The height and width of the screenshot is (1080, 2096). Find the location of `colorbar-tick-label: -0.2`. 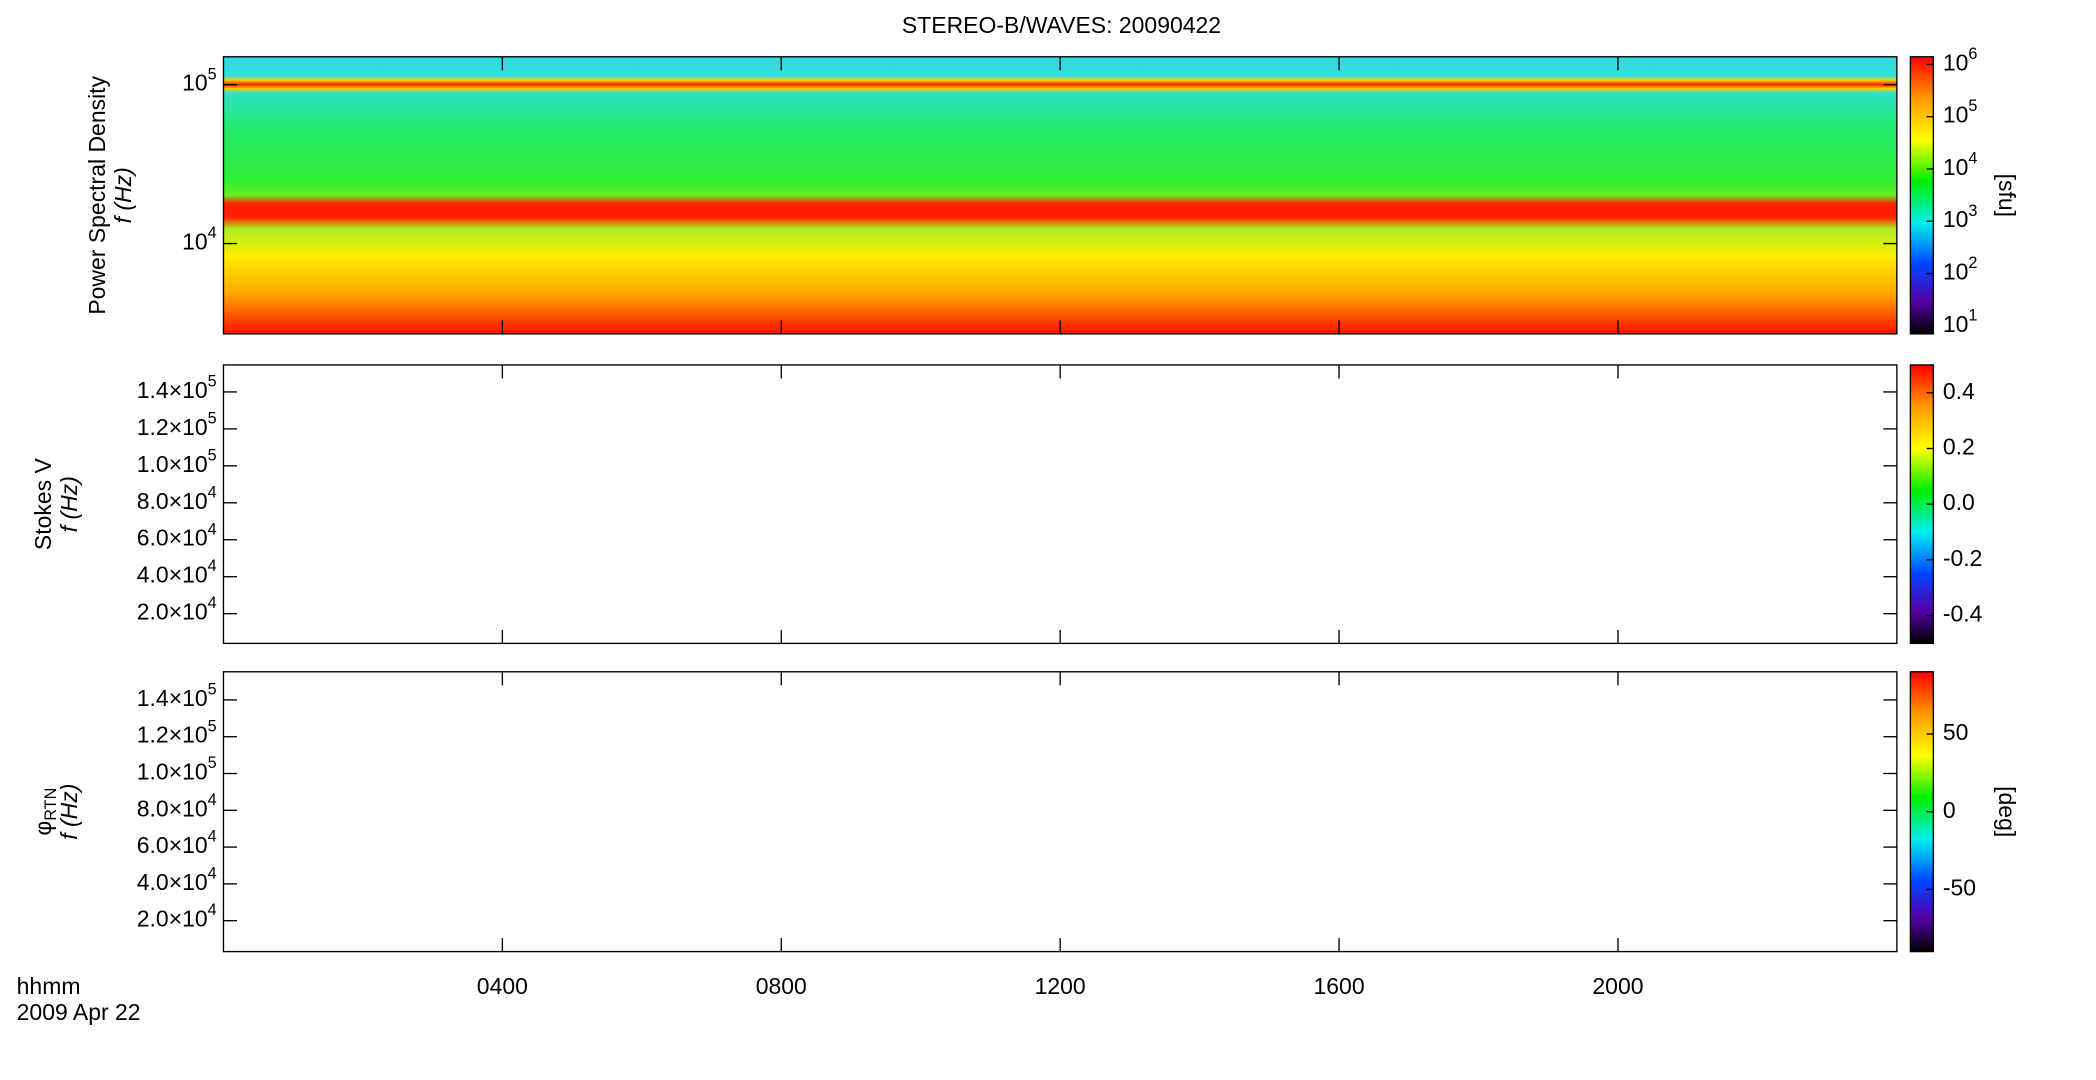

colorbar-tick-label: -0.2 is located at coordinates (1963, 558).